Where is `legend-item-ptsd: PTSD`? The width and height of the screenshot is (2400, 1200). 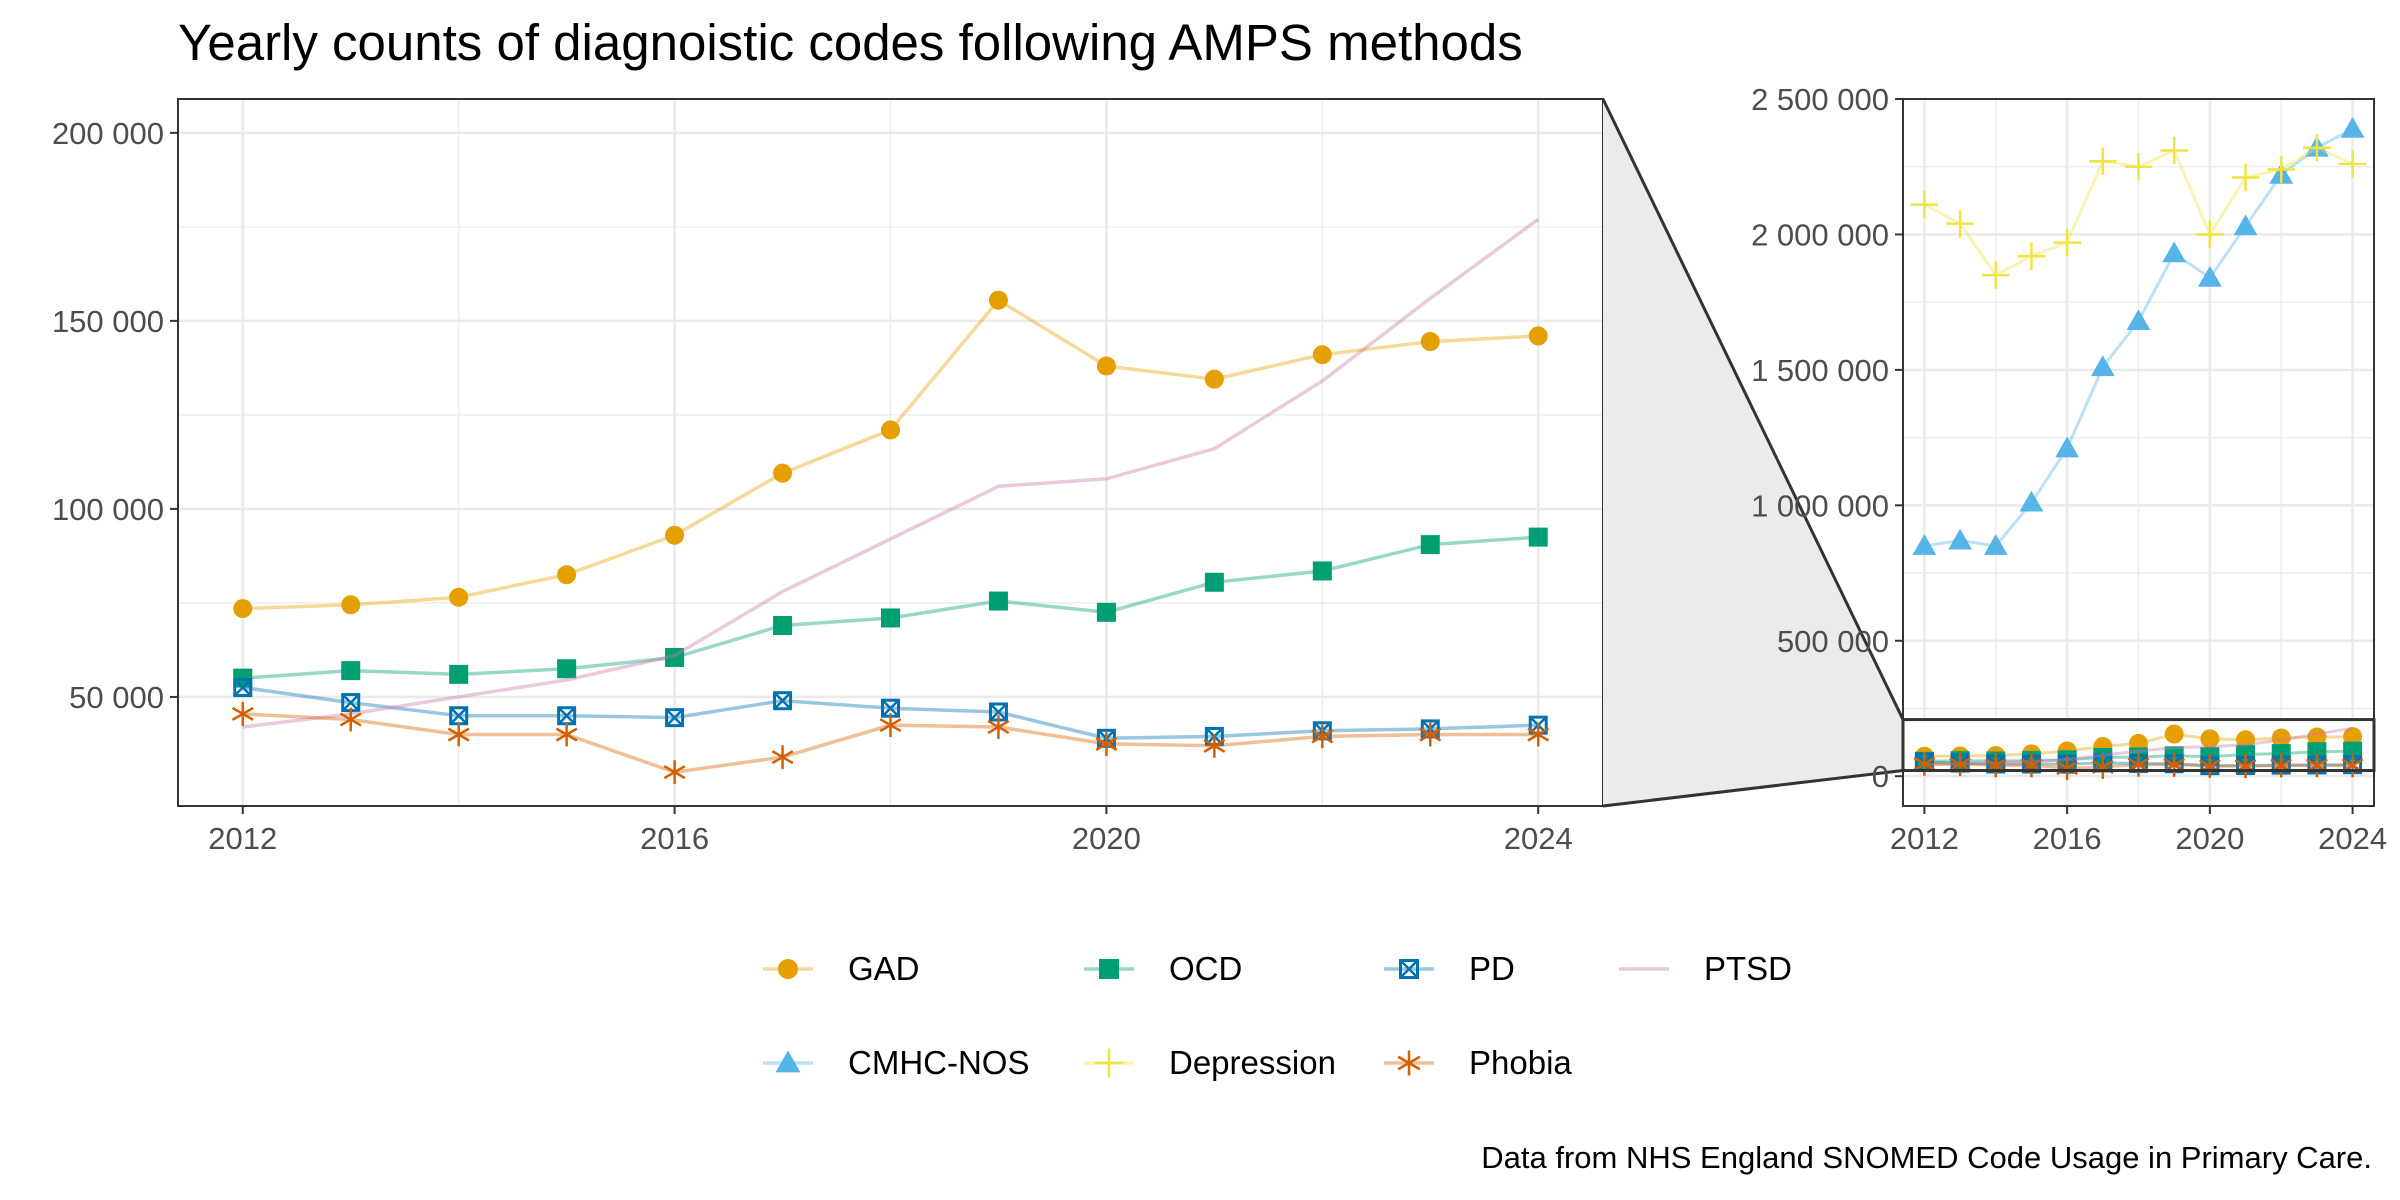
legend-item-ptsd: PTSD is located at coordinates (1705, 968).